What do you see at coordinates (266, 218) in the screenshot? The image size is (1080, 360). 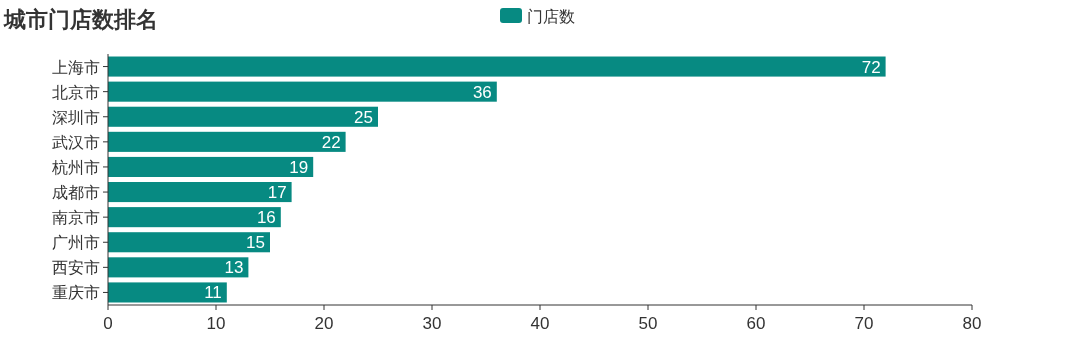 I see `data-label: 16` at bounding box center [266, 218].